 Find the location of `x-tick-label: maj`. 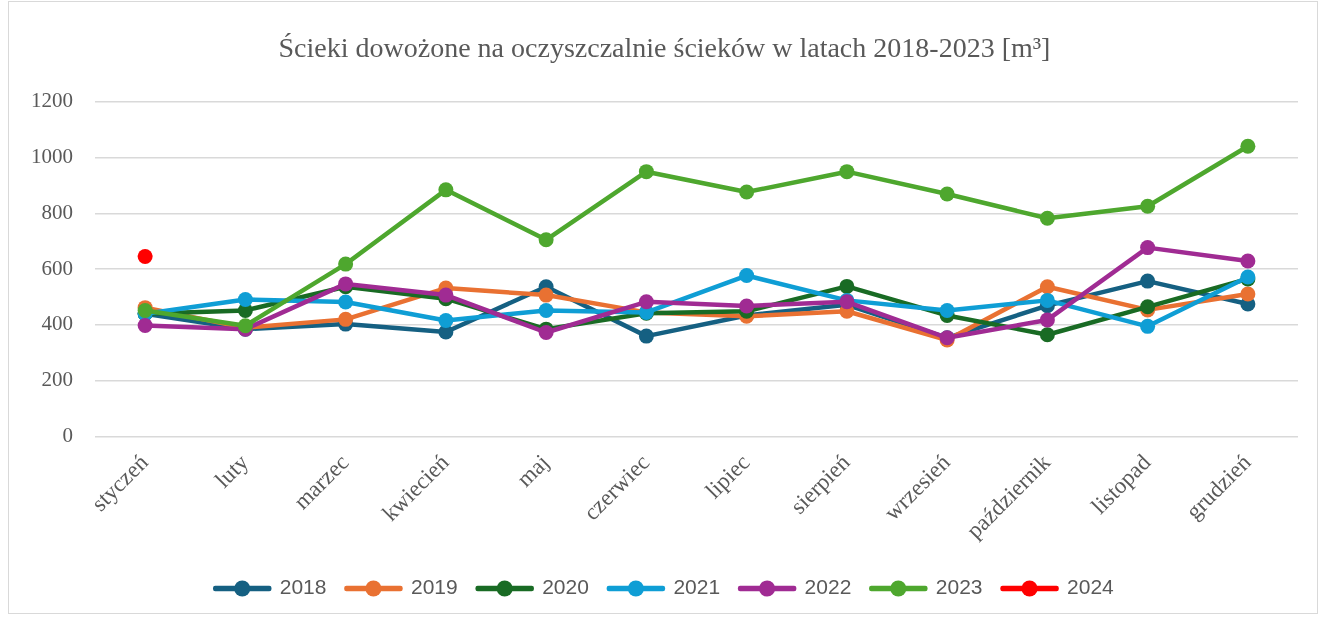

x-tick-label: maj is located at coordinates (532, 470).